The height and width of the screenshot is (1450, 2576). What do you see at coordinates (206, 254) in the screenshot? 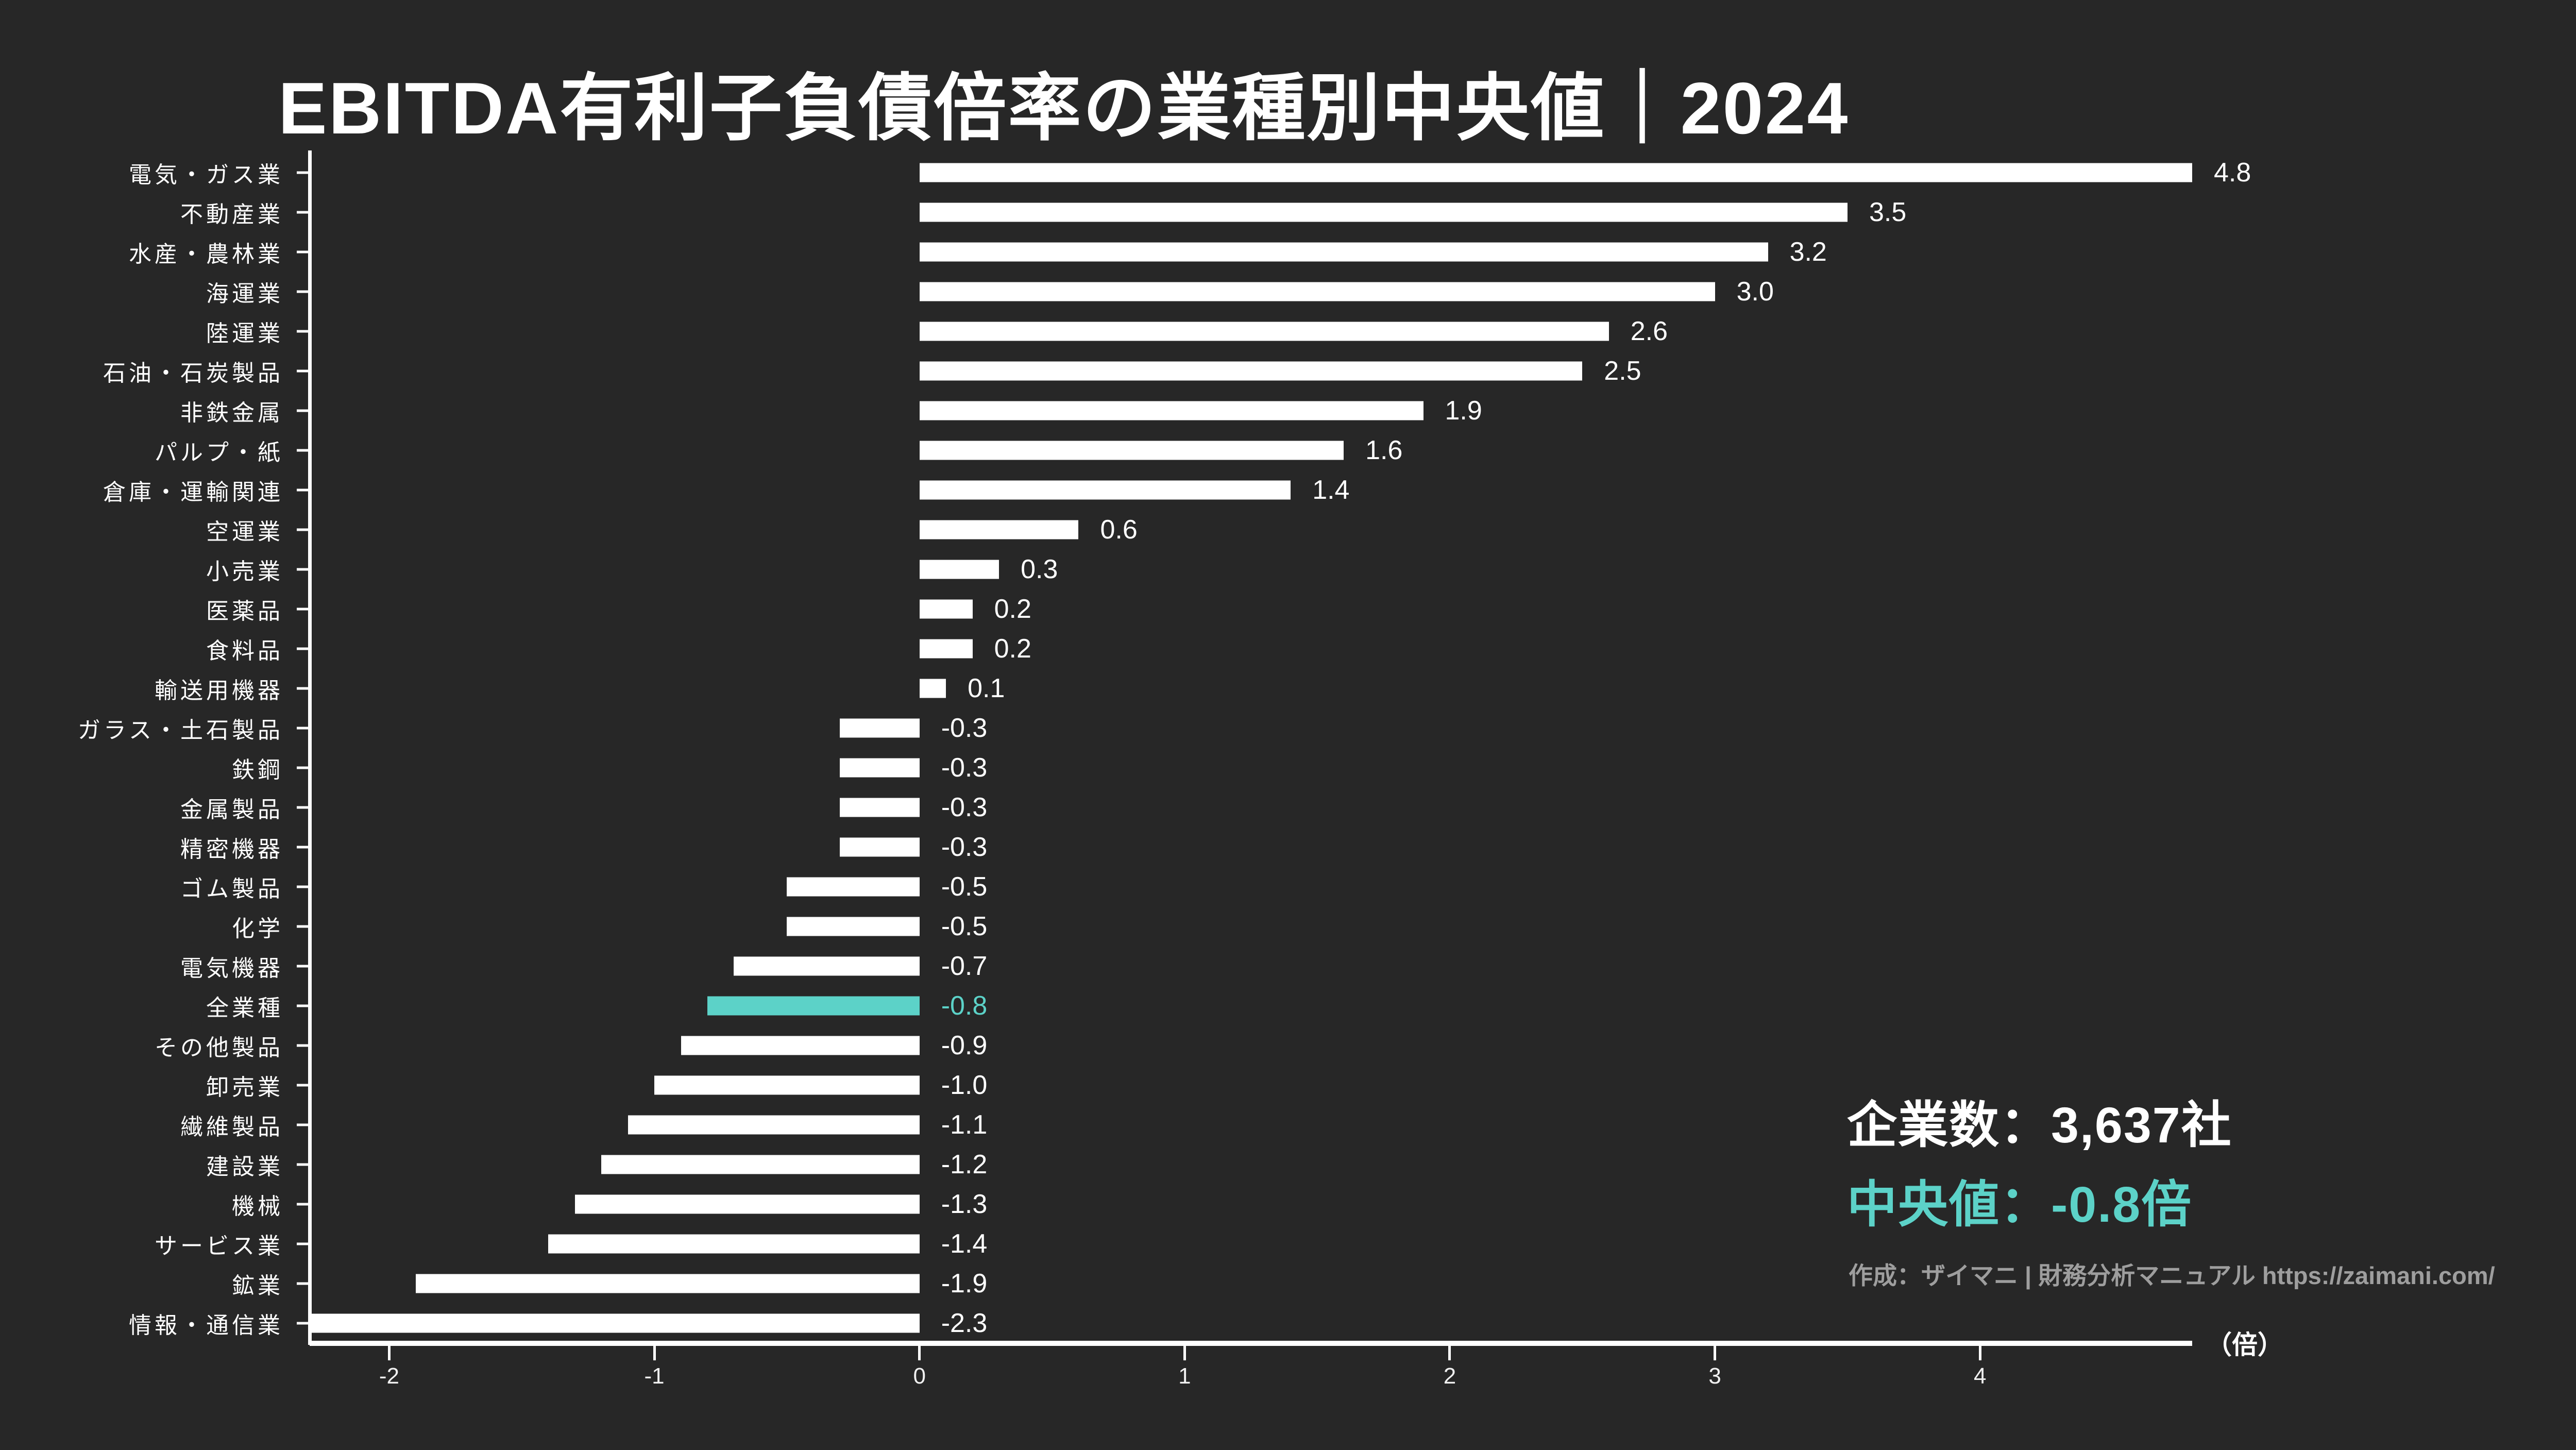
I see `category-label: 水産・農林業` at bounding box center [206, 254].